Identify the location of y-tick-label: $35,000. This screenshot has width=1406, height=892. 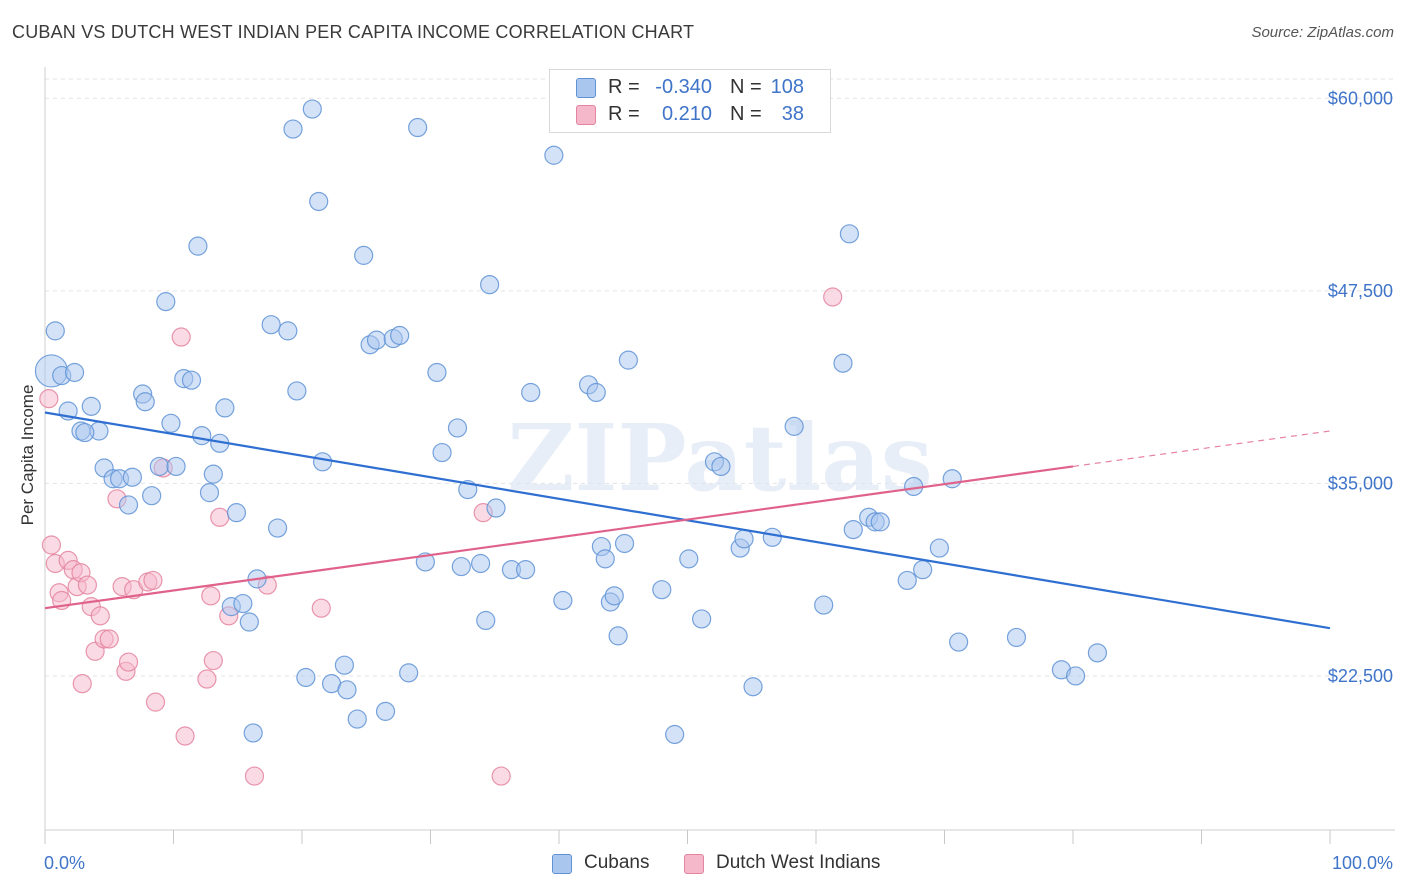
(1360, 483).